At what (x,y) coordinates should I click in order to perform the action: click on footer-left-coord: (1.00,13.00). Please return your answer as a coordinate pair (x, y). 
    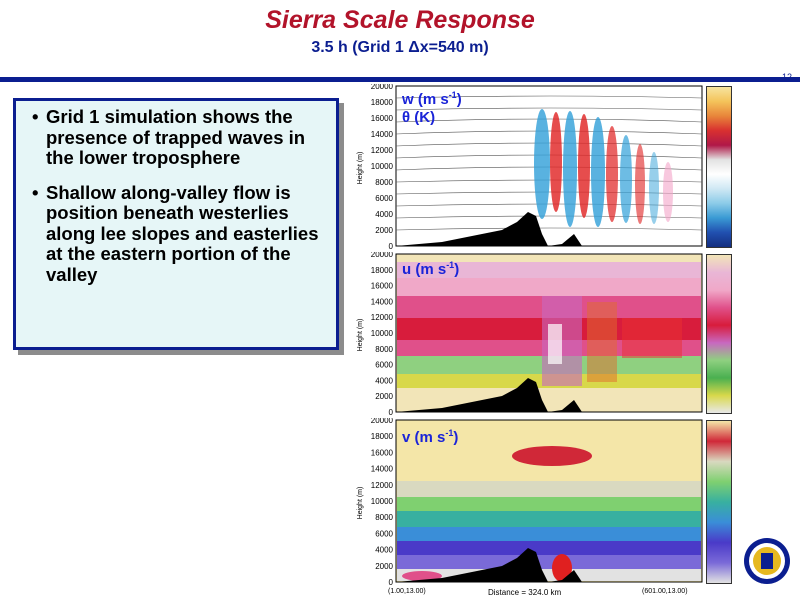
    Looking at the image, I should click on (407, 591).